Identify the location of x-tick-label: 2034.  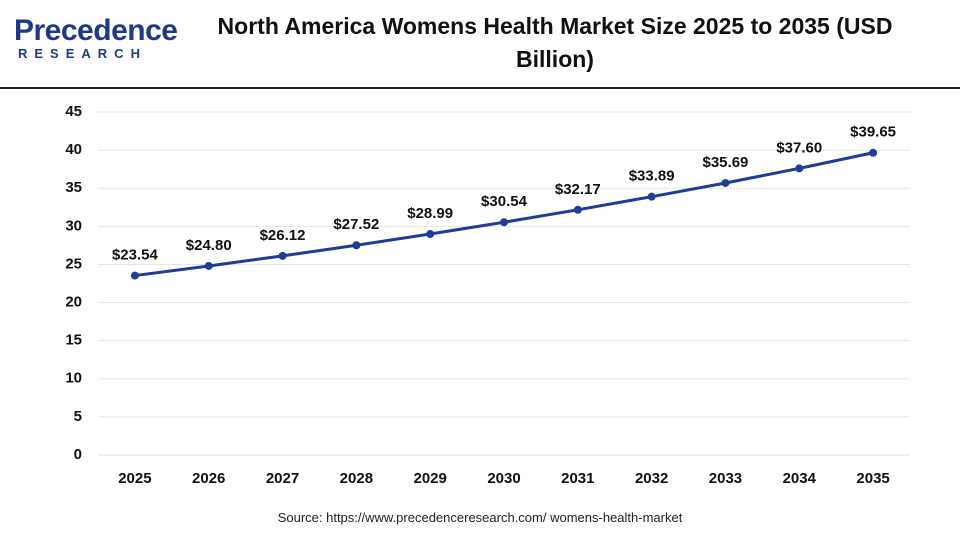
(800, 478).